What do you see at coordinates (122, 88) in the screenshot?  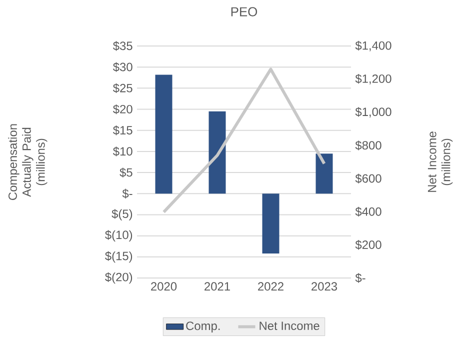 I see `y-tick-label: $25` at bounding box center [122, 88].